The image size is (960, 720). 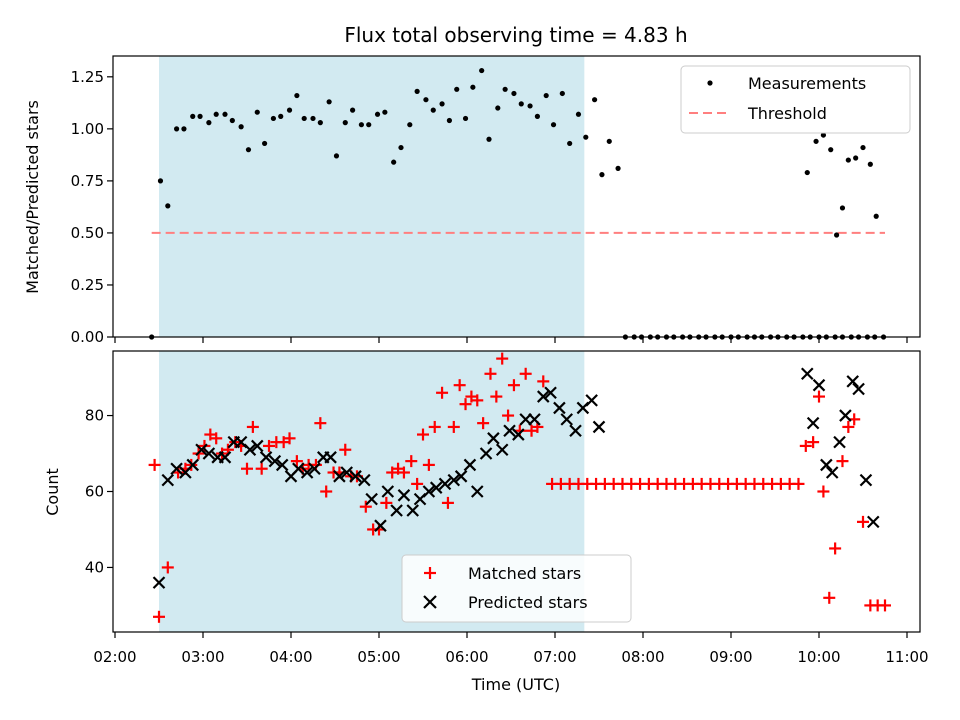 What do you see at coordinates (92, 207) in the screenshot?
I see `top-y-axis: 0.00 0.25 0.50 0.75 1.00 1.25` at bounding box center [92, 207].